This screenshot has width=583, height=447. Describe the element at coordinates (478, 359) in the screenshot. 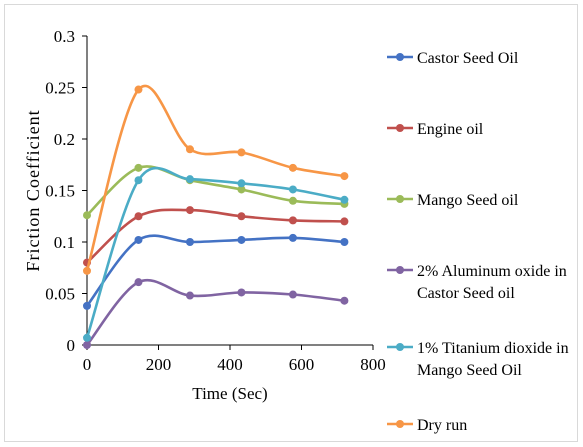

I see `legend-item: 1% Titanium dioxide in Mango Seed Oil` at that location.